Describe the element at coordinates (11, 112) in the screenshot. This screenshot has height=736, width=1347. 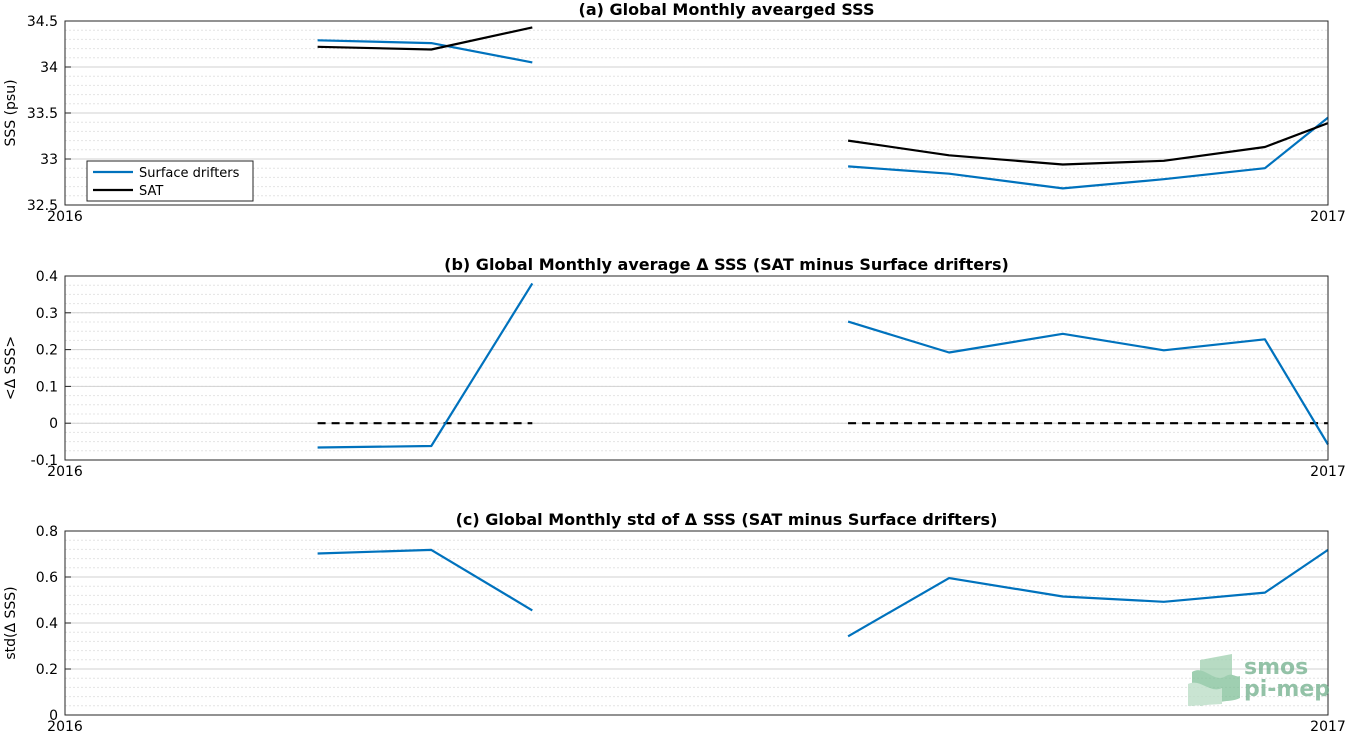
I see `y-axis-label: SSS (psu)` at that location.